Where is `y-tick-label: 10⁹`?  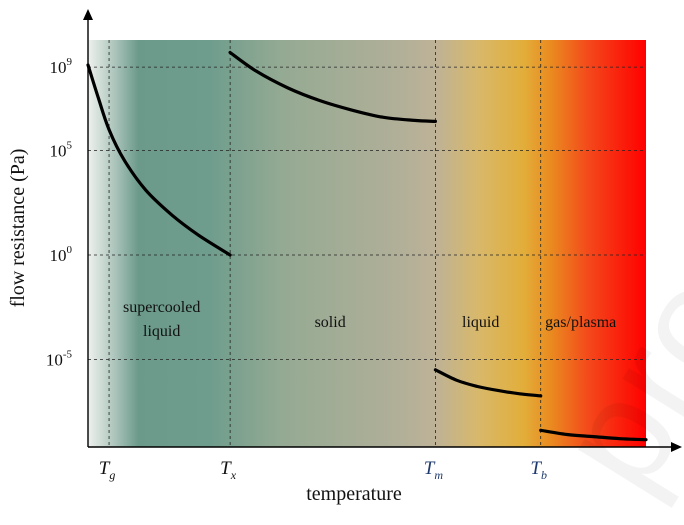
y-tick-label: 10⁹ is located at coordinates (61, 66).